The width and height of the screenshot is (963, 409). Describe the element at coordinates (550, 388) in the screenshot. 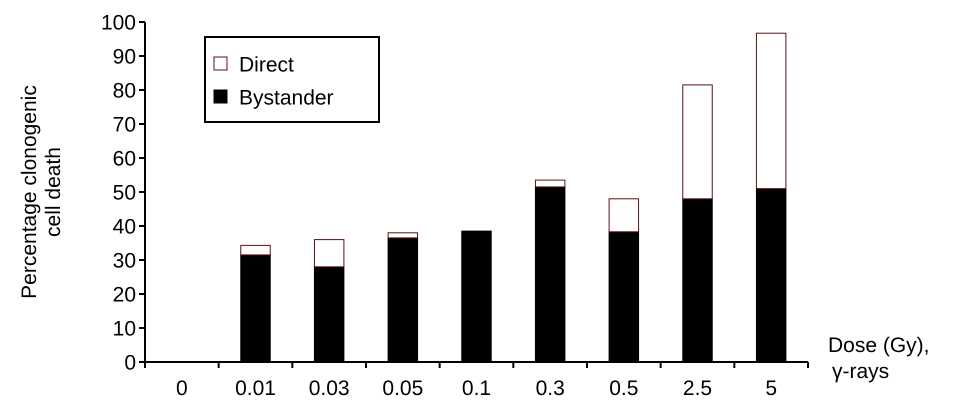

I see `x-tick-label: 0.3` at that location.